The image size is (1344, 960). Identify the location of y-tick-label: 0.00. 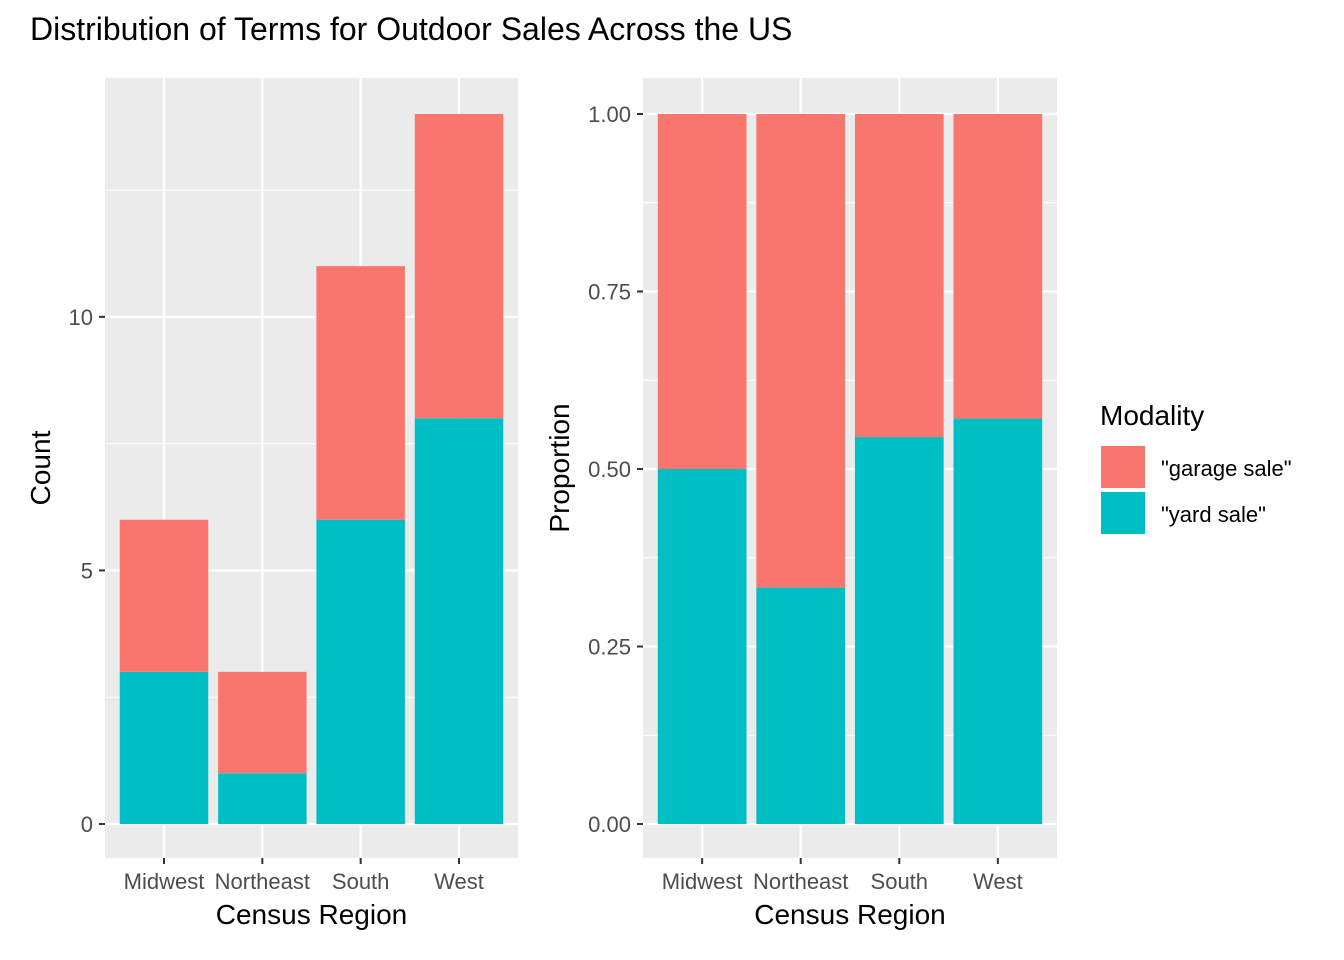
(609, 824).